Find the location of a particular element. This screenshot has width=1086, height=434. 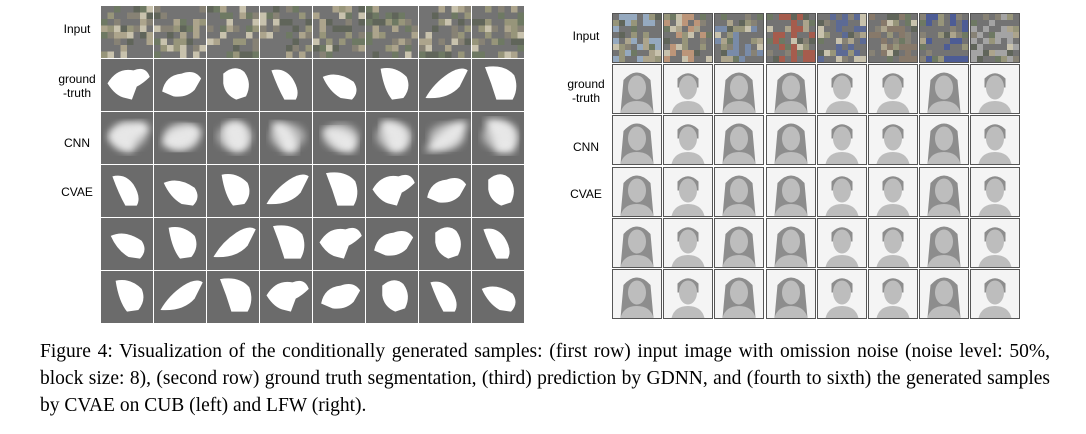

left-label-cnn: CNN is located at coordinates (77, 143).